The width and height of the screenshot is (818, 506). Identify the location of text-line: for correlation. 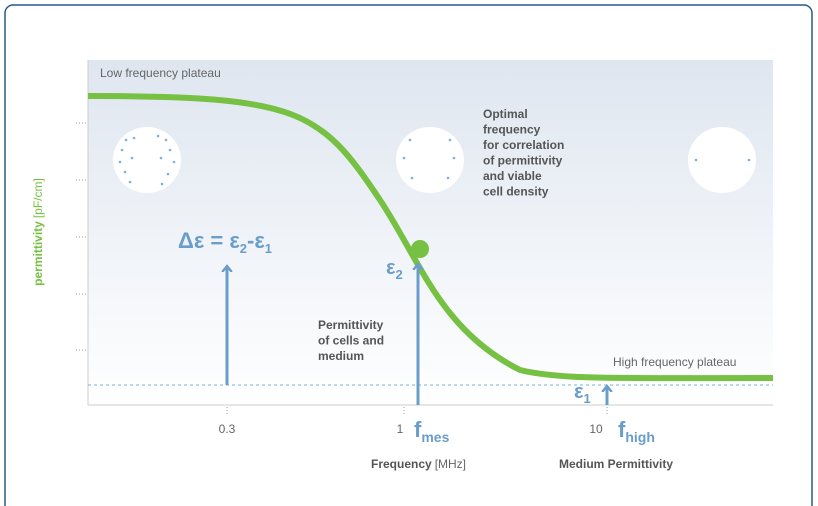
(523, 145).